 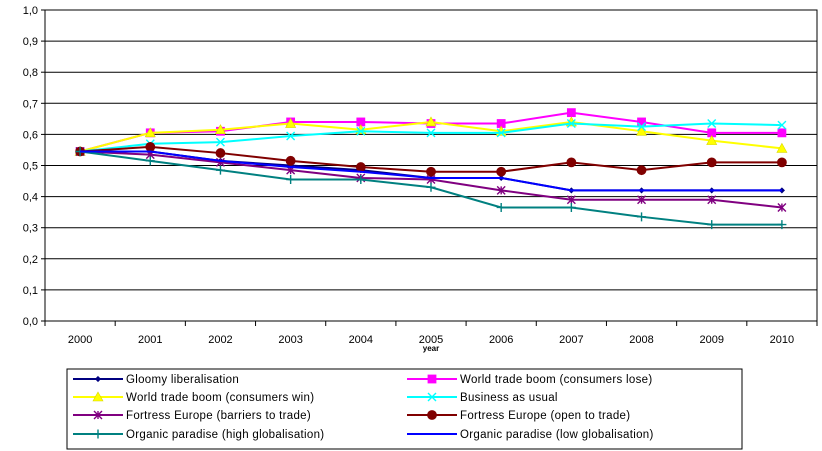 What do you see at coordinates (509, 398) in the screenshot?
I see `legend-label: Business as usual` at bounding box center [509, 398].